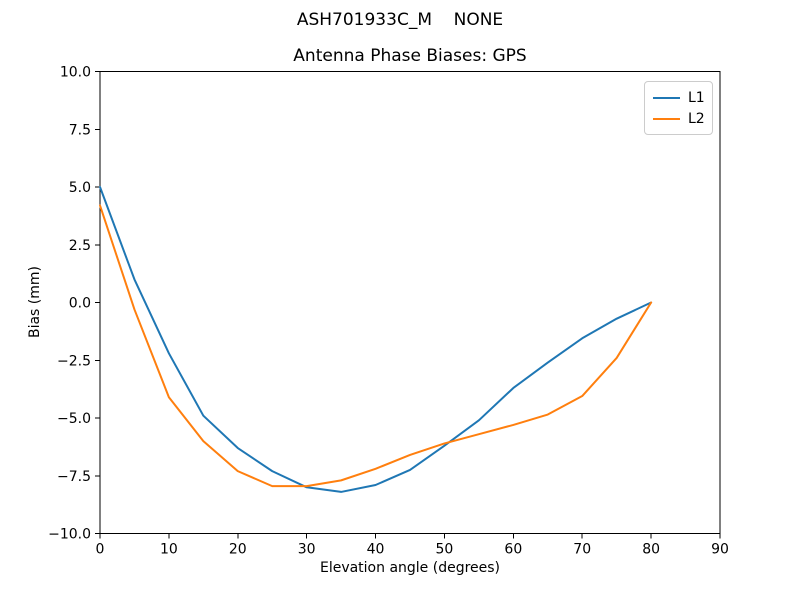 The image size is (800, 600). Describe the element at coordinates (169, 550) in the screenshot. I see `x-tick-label: 10` at that location.